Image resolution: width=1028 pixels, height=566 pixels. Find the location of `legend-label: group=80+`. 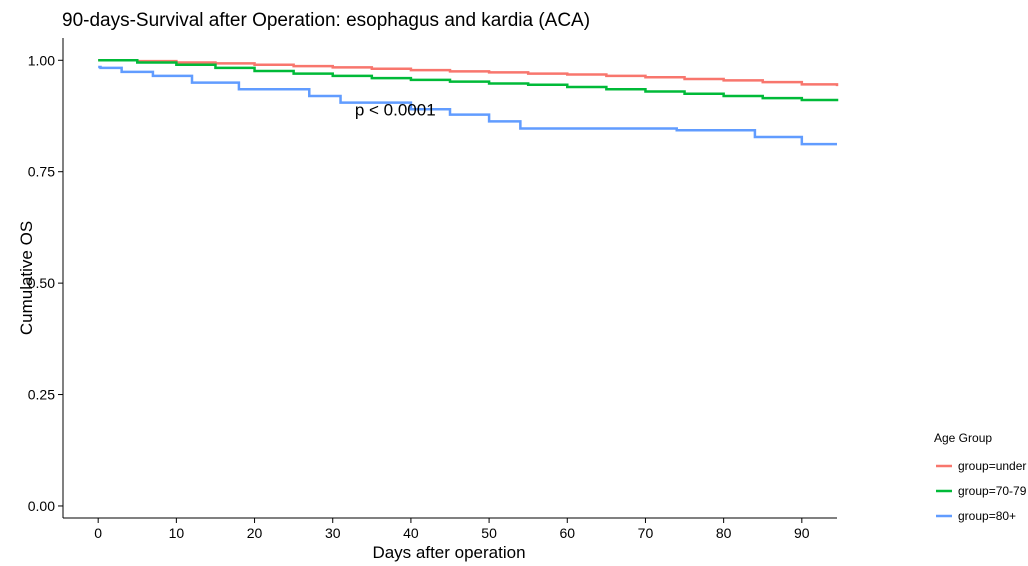

legend-label: group=80+ is located at coordinates (987, 516).